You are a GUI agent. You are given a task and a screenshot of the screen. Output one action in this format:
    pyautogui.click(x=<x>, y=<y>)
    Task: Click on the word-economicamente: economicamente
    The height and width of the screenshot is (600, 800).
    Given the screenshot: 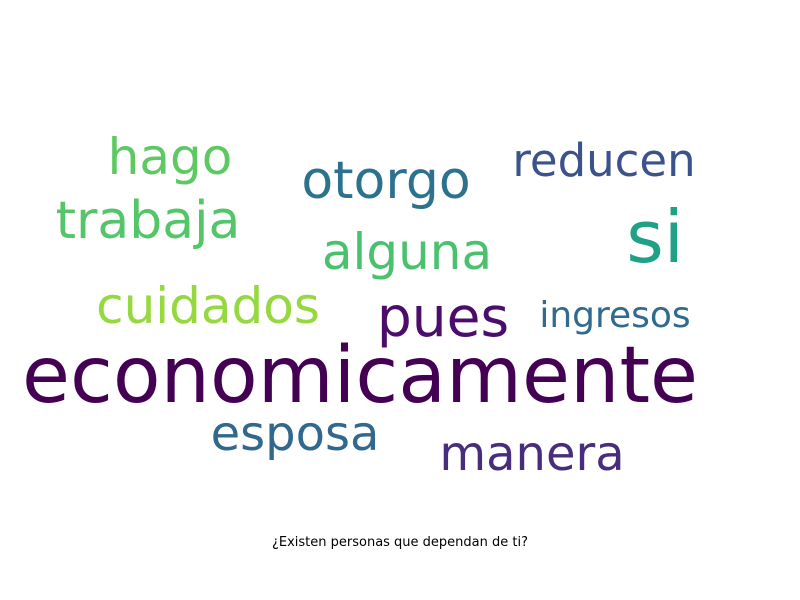 What is the action you would take?
    pyautogui.click(x=360, y=376)
    